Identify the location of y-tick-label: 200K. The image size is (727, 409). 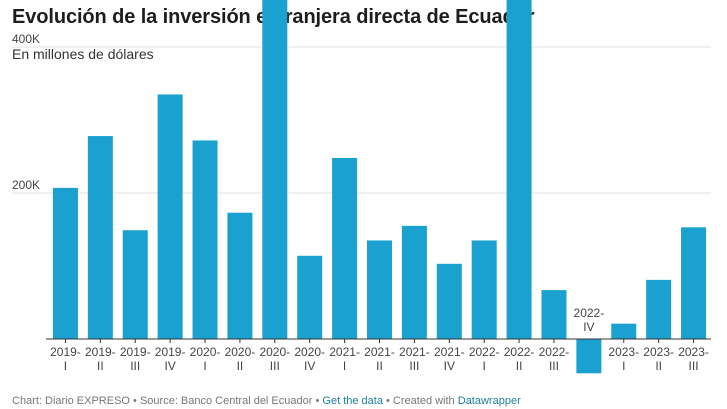
(26, 185).